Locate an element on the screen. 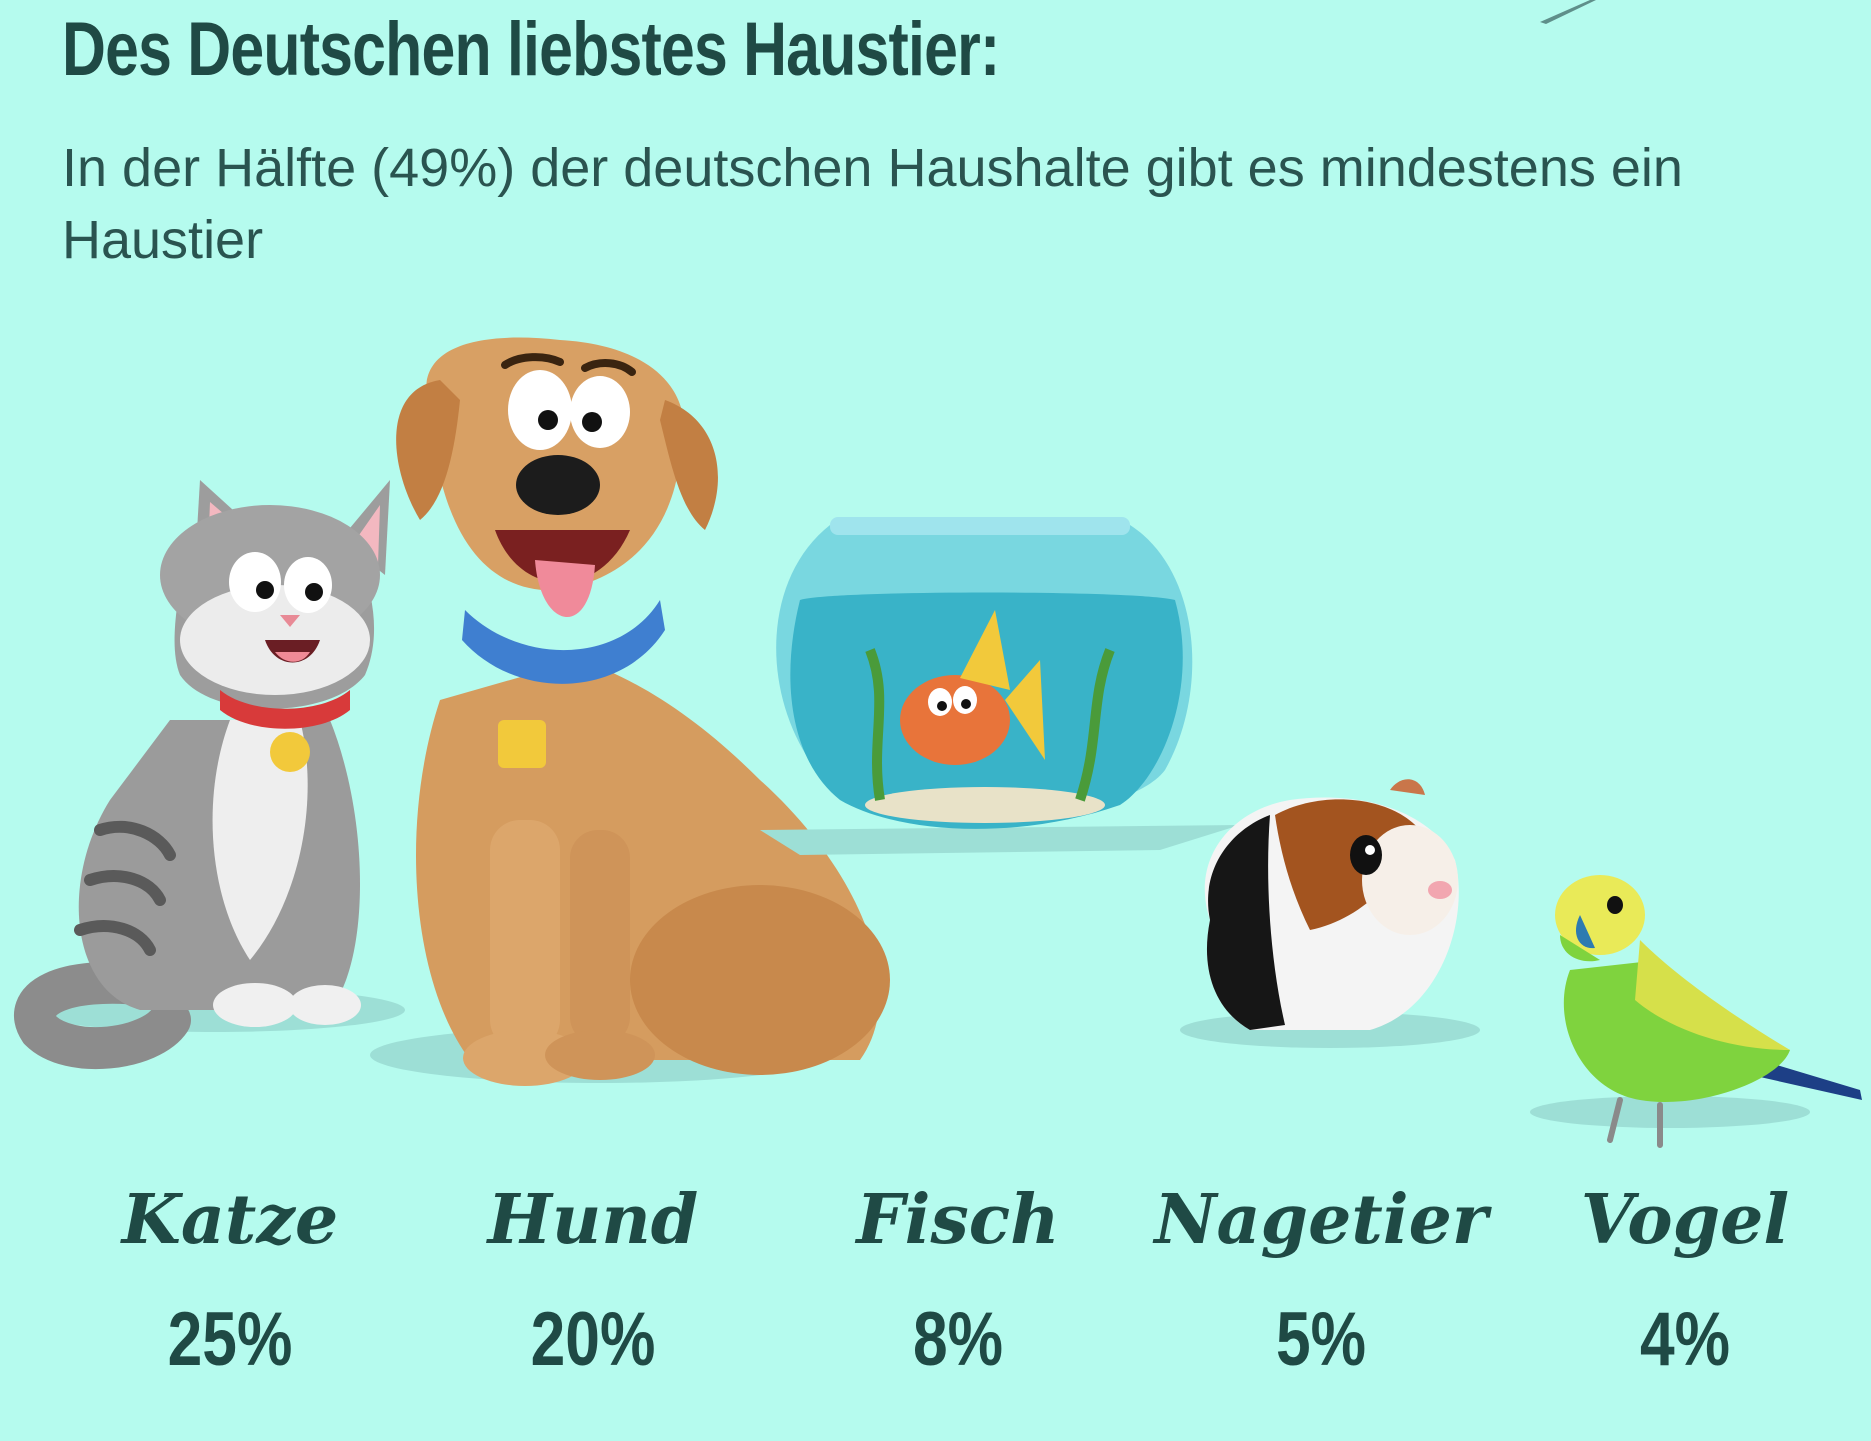 The width and height of the screenshot is (1871, 1441). budgie-illustration is located at coordinates (1696, 1011).